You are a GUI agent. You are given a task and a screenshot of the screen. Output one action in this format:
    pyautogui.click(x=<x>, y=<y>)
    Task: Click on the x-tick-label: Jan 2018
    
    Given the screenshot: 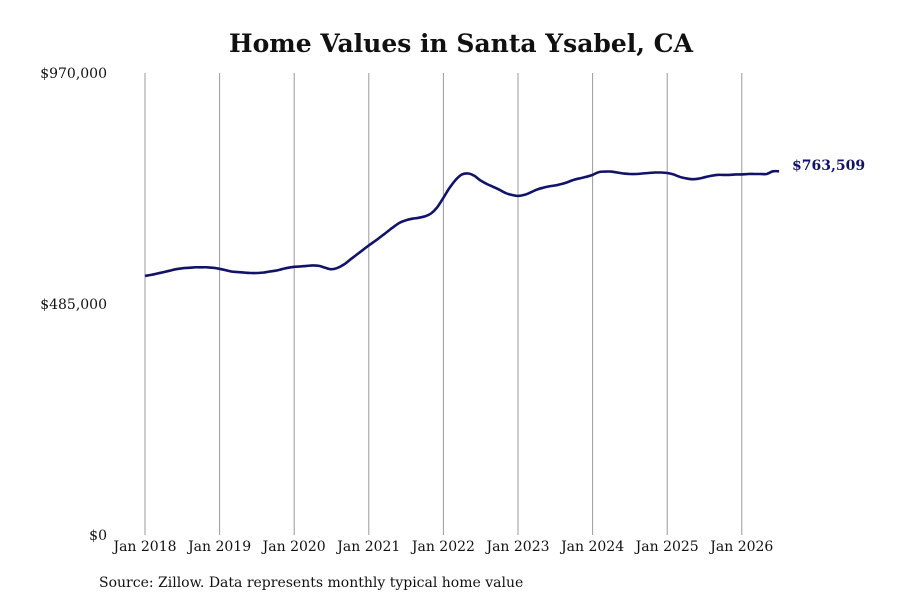 What is the action you would take?
    pyautogui.click(x=143, y=547)
    